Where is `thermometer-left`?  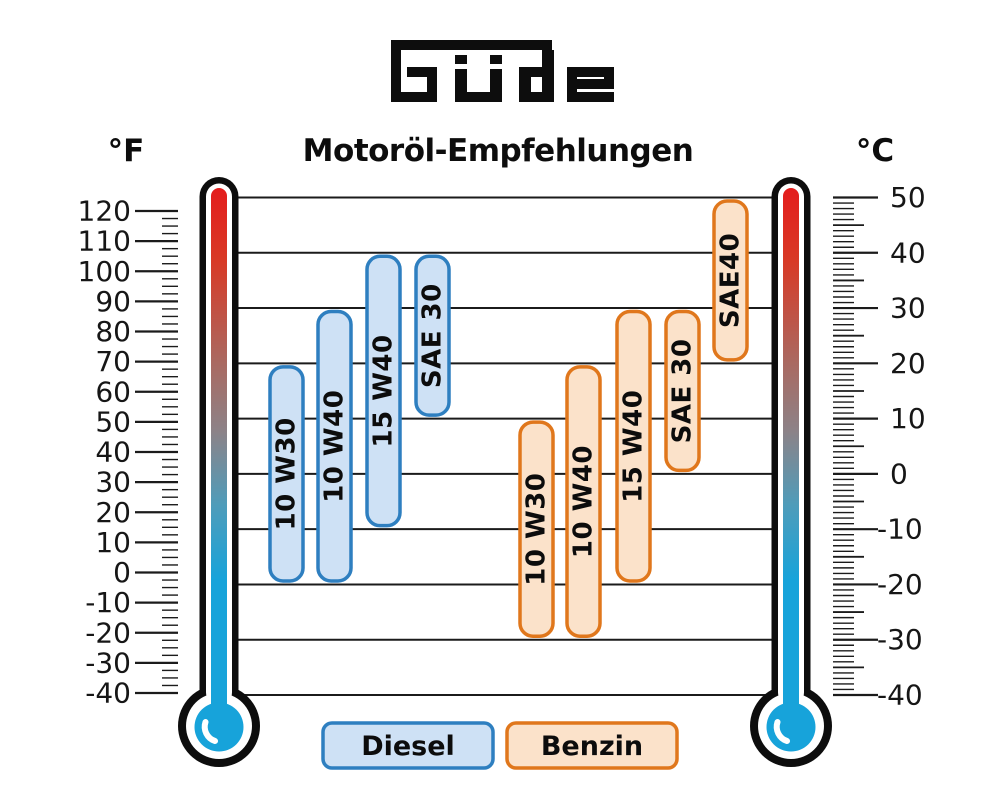 thermometer-left is located at coordinates (219, 472).